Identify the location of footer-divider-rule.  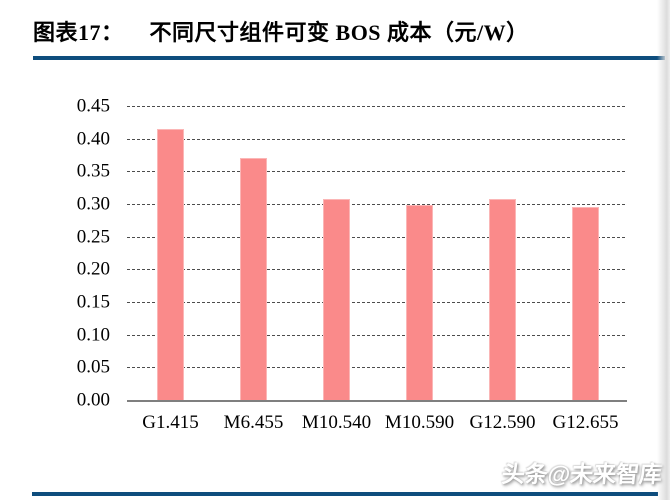
(345, 494).